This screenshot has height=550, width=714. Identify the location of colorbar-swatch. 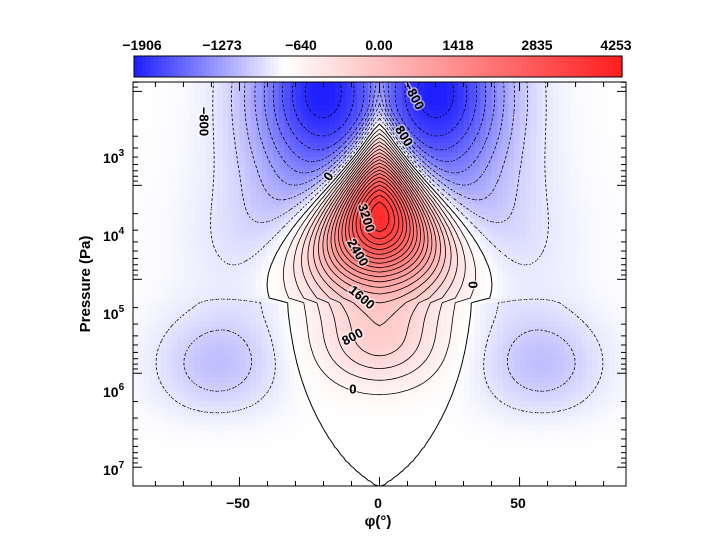
(168, 66).